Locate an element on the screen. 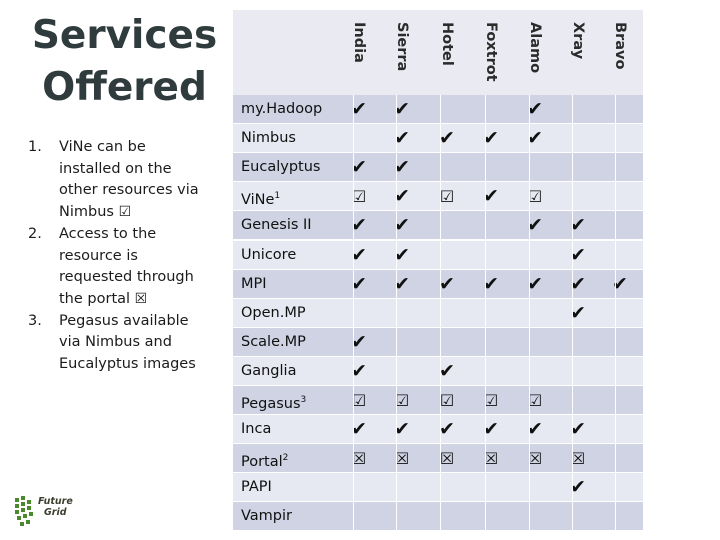 The image size is (720, 540). column-header: Alamo is located at coordinates (535, 48).